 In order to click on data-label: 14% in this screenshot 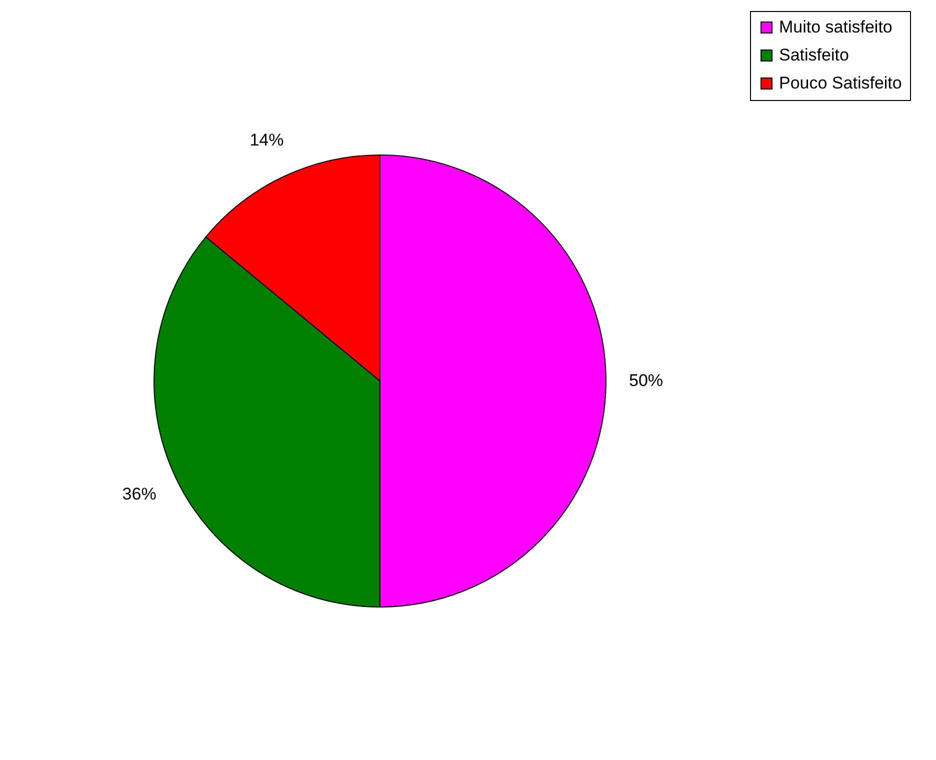, I will do `click(267, 140)`.